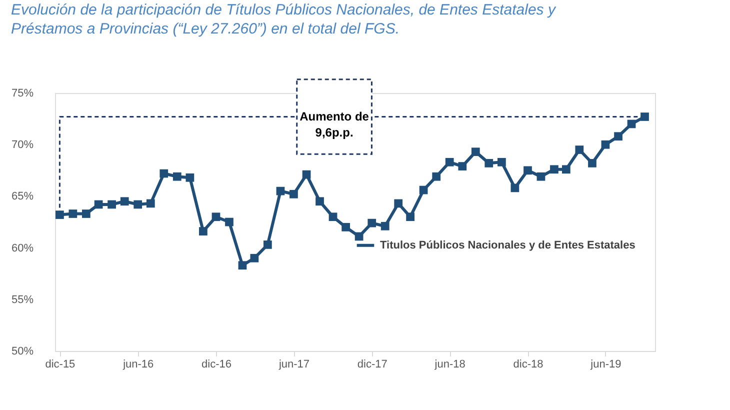 The width and height of the screenshot is (730, 410). What do you see at coordinates (138, 364) in the screenshot?
I see `x-tick-label: jun-16` at bounding box center [138, 364].